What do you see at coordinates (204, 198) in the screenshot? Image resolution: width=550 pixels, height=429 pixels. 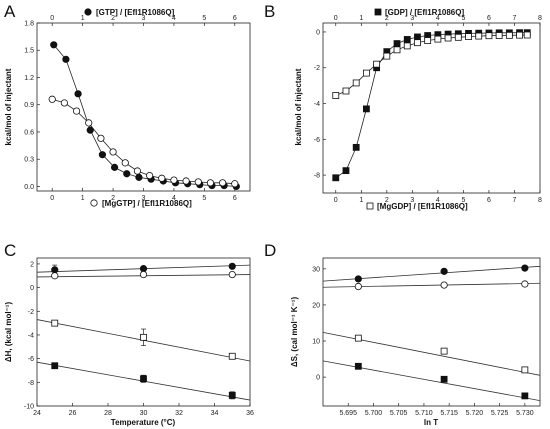 I see `x-tick-label: 5` at bounding box center [204, 198].